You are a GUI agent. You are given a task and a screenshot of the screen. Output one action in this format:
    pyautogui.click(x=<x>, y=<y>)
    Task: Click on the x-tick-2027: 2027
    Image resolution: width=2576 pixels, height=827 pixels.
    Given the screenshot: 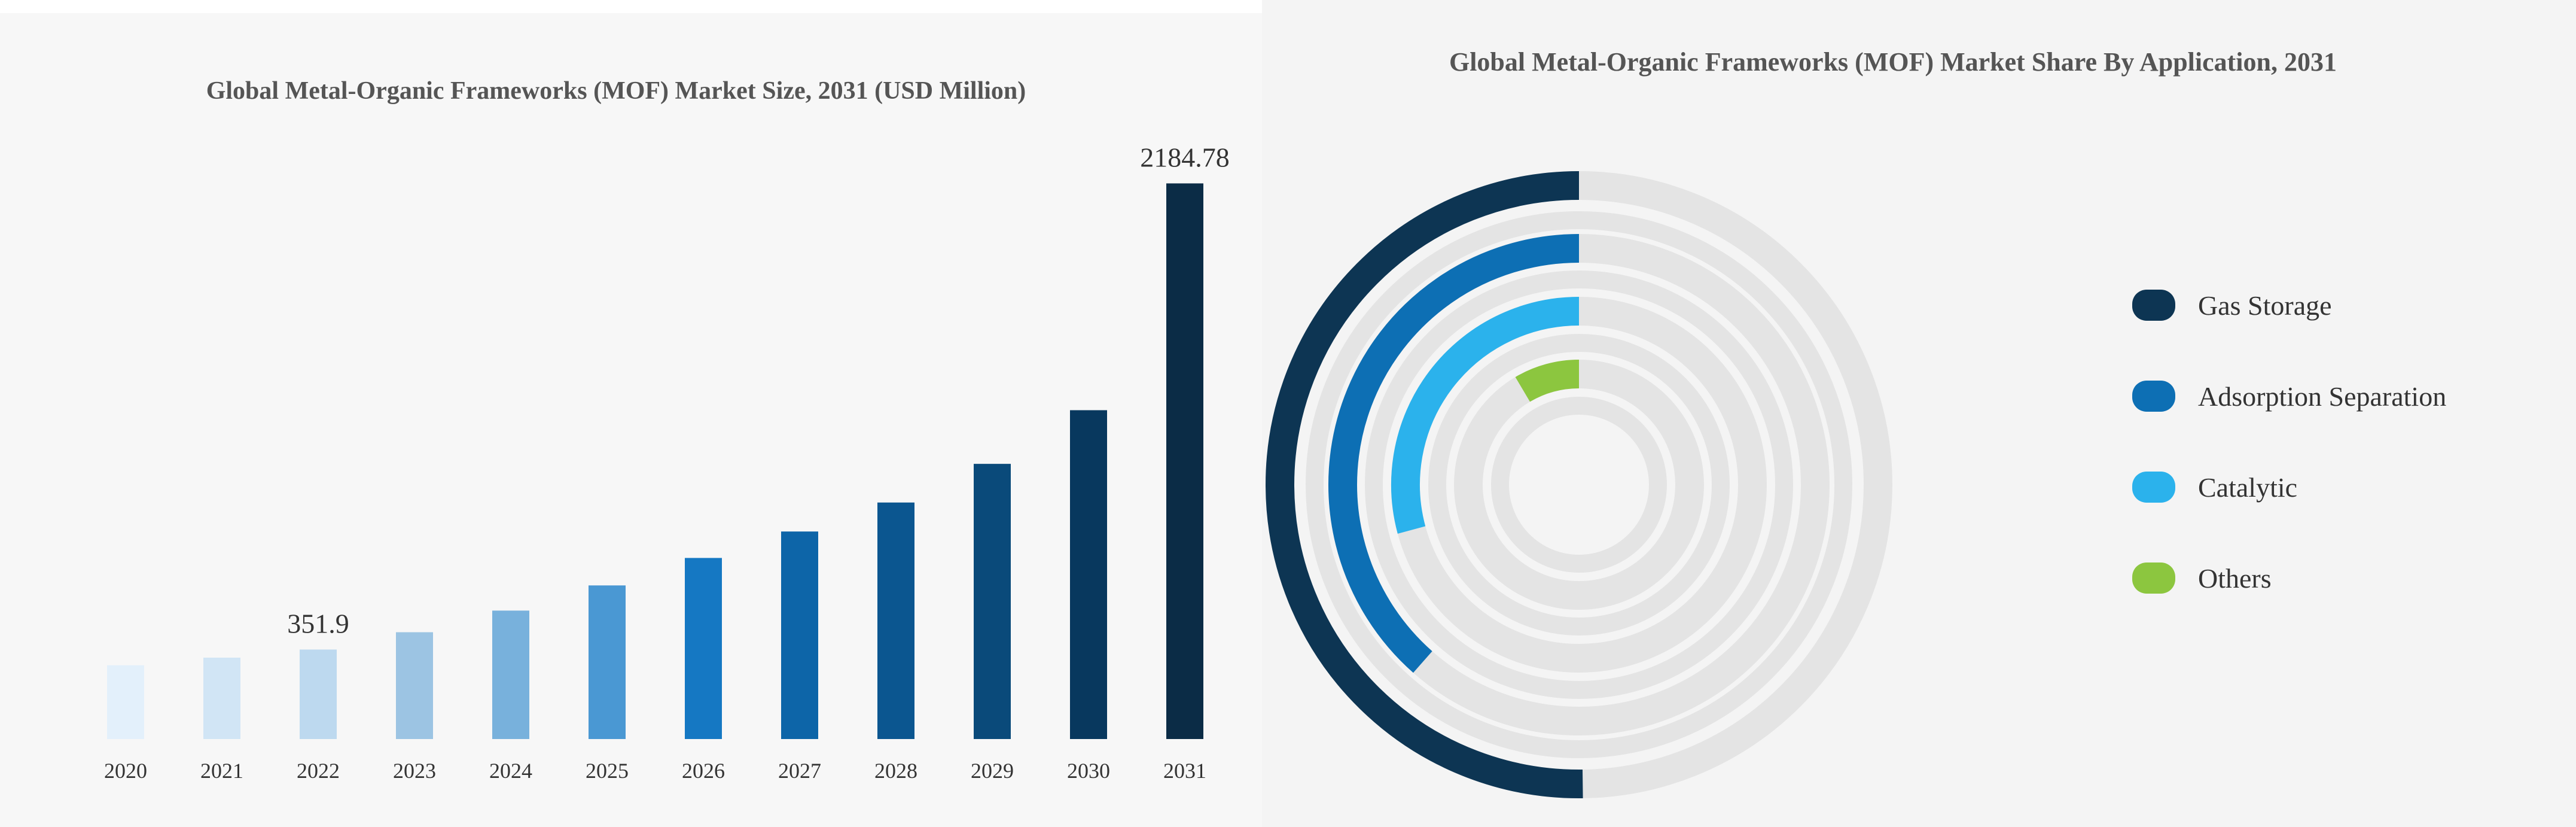 What is the action you would take?
    pyautogui.click(x=800, y=771)
    